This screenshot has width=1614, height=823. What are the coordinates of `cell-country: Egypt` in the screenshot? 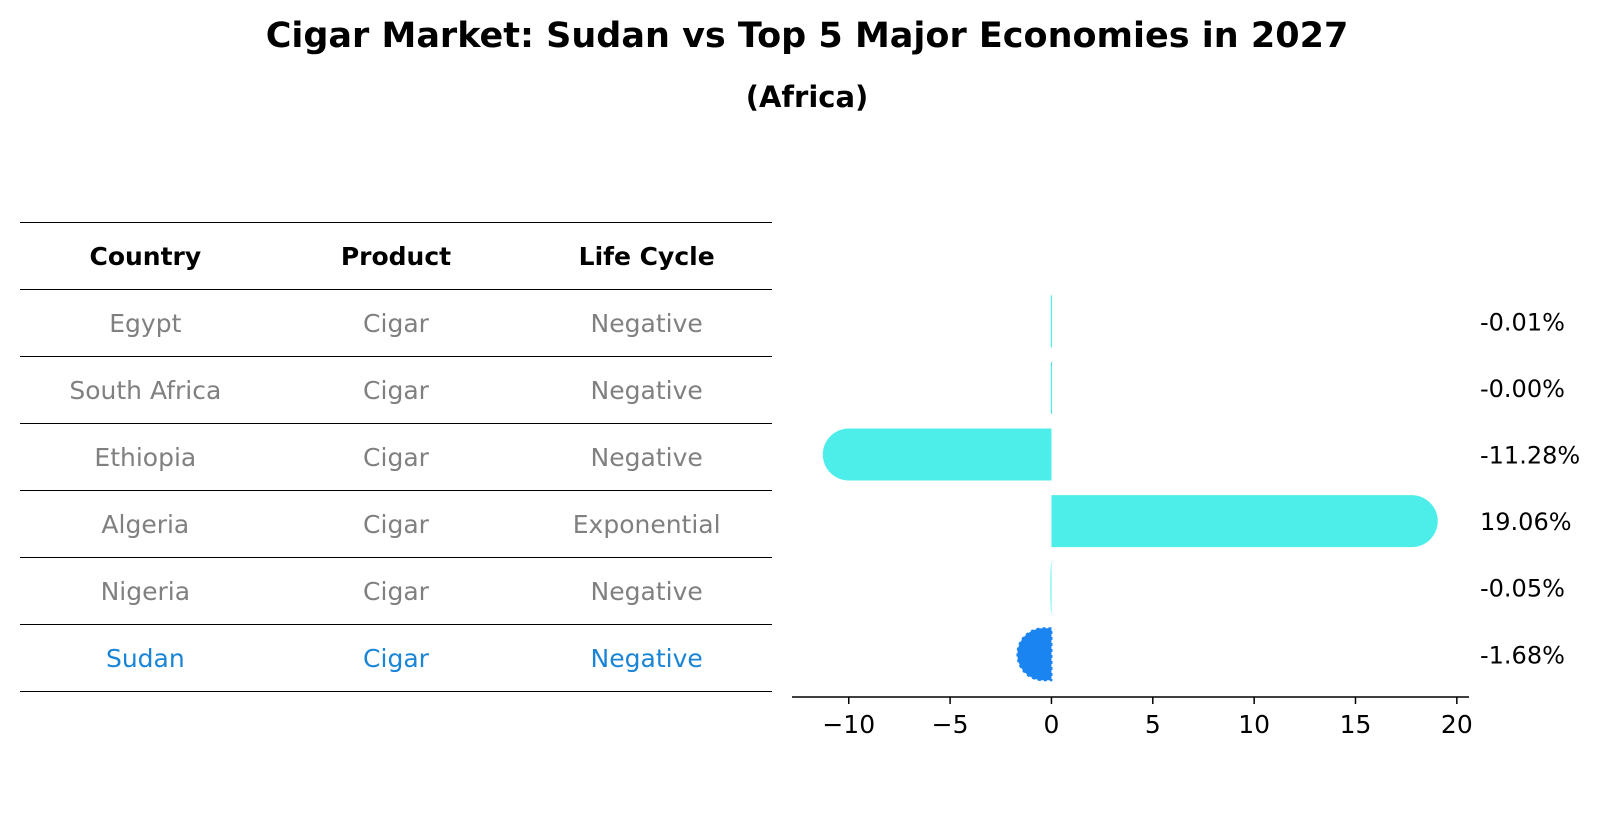 It's located at (145, 323).